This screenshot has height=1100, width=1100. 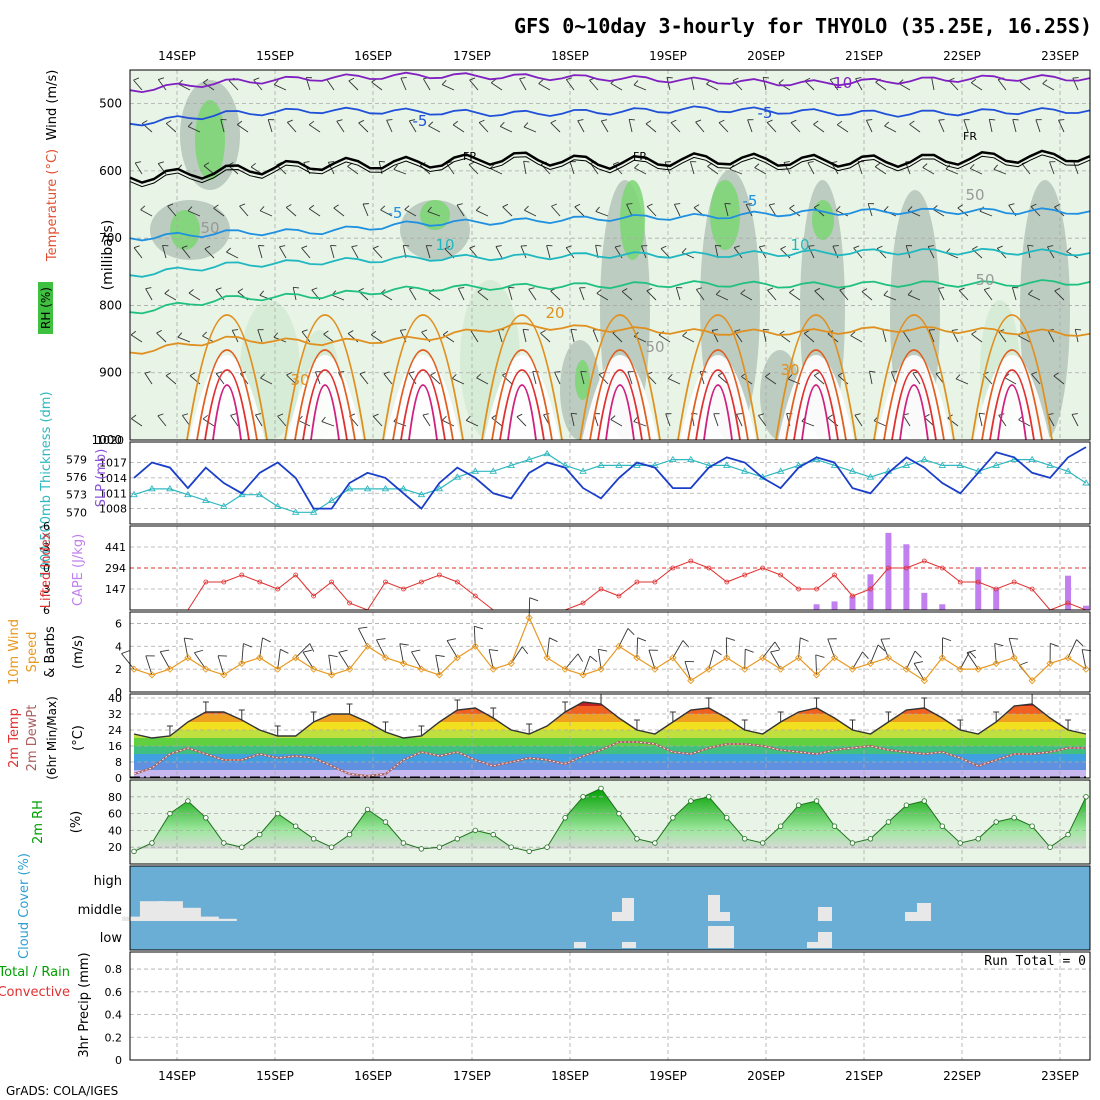 I want to click on contour-label: 50, so click(x=654, y=347).